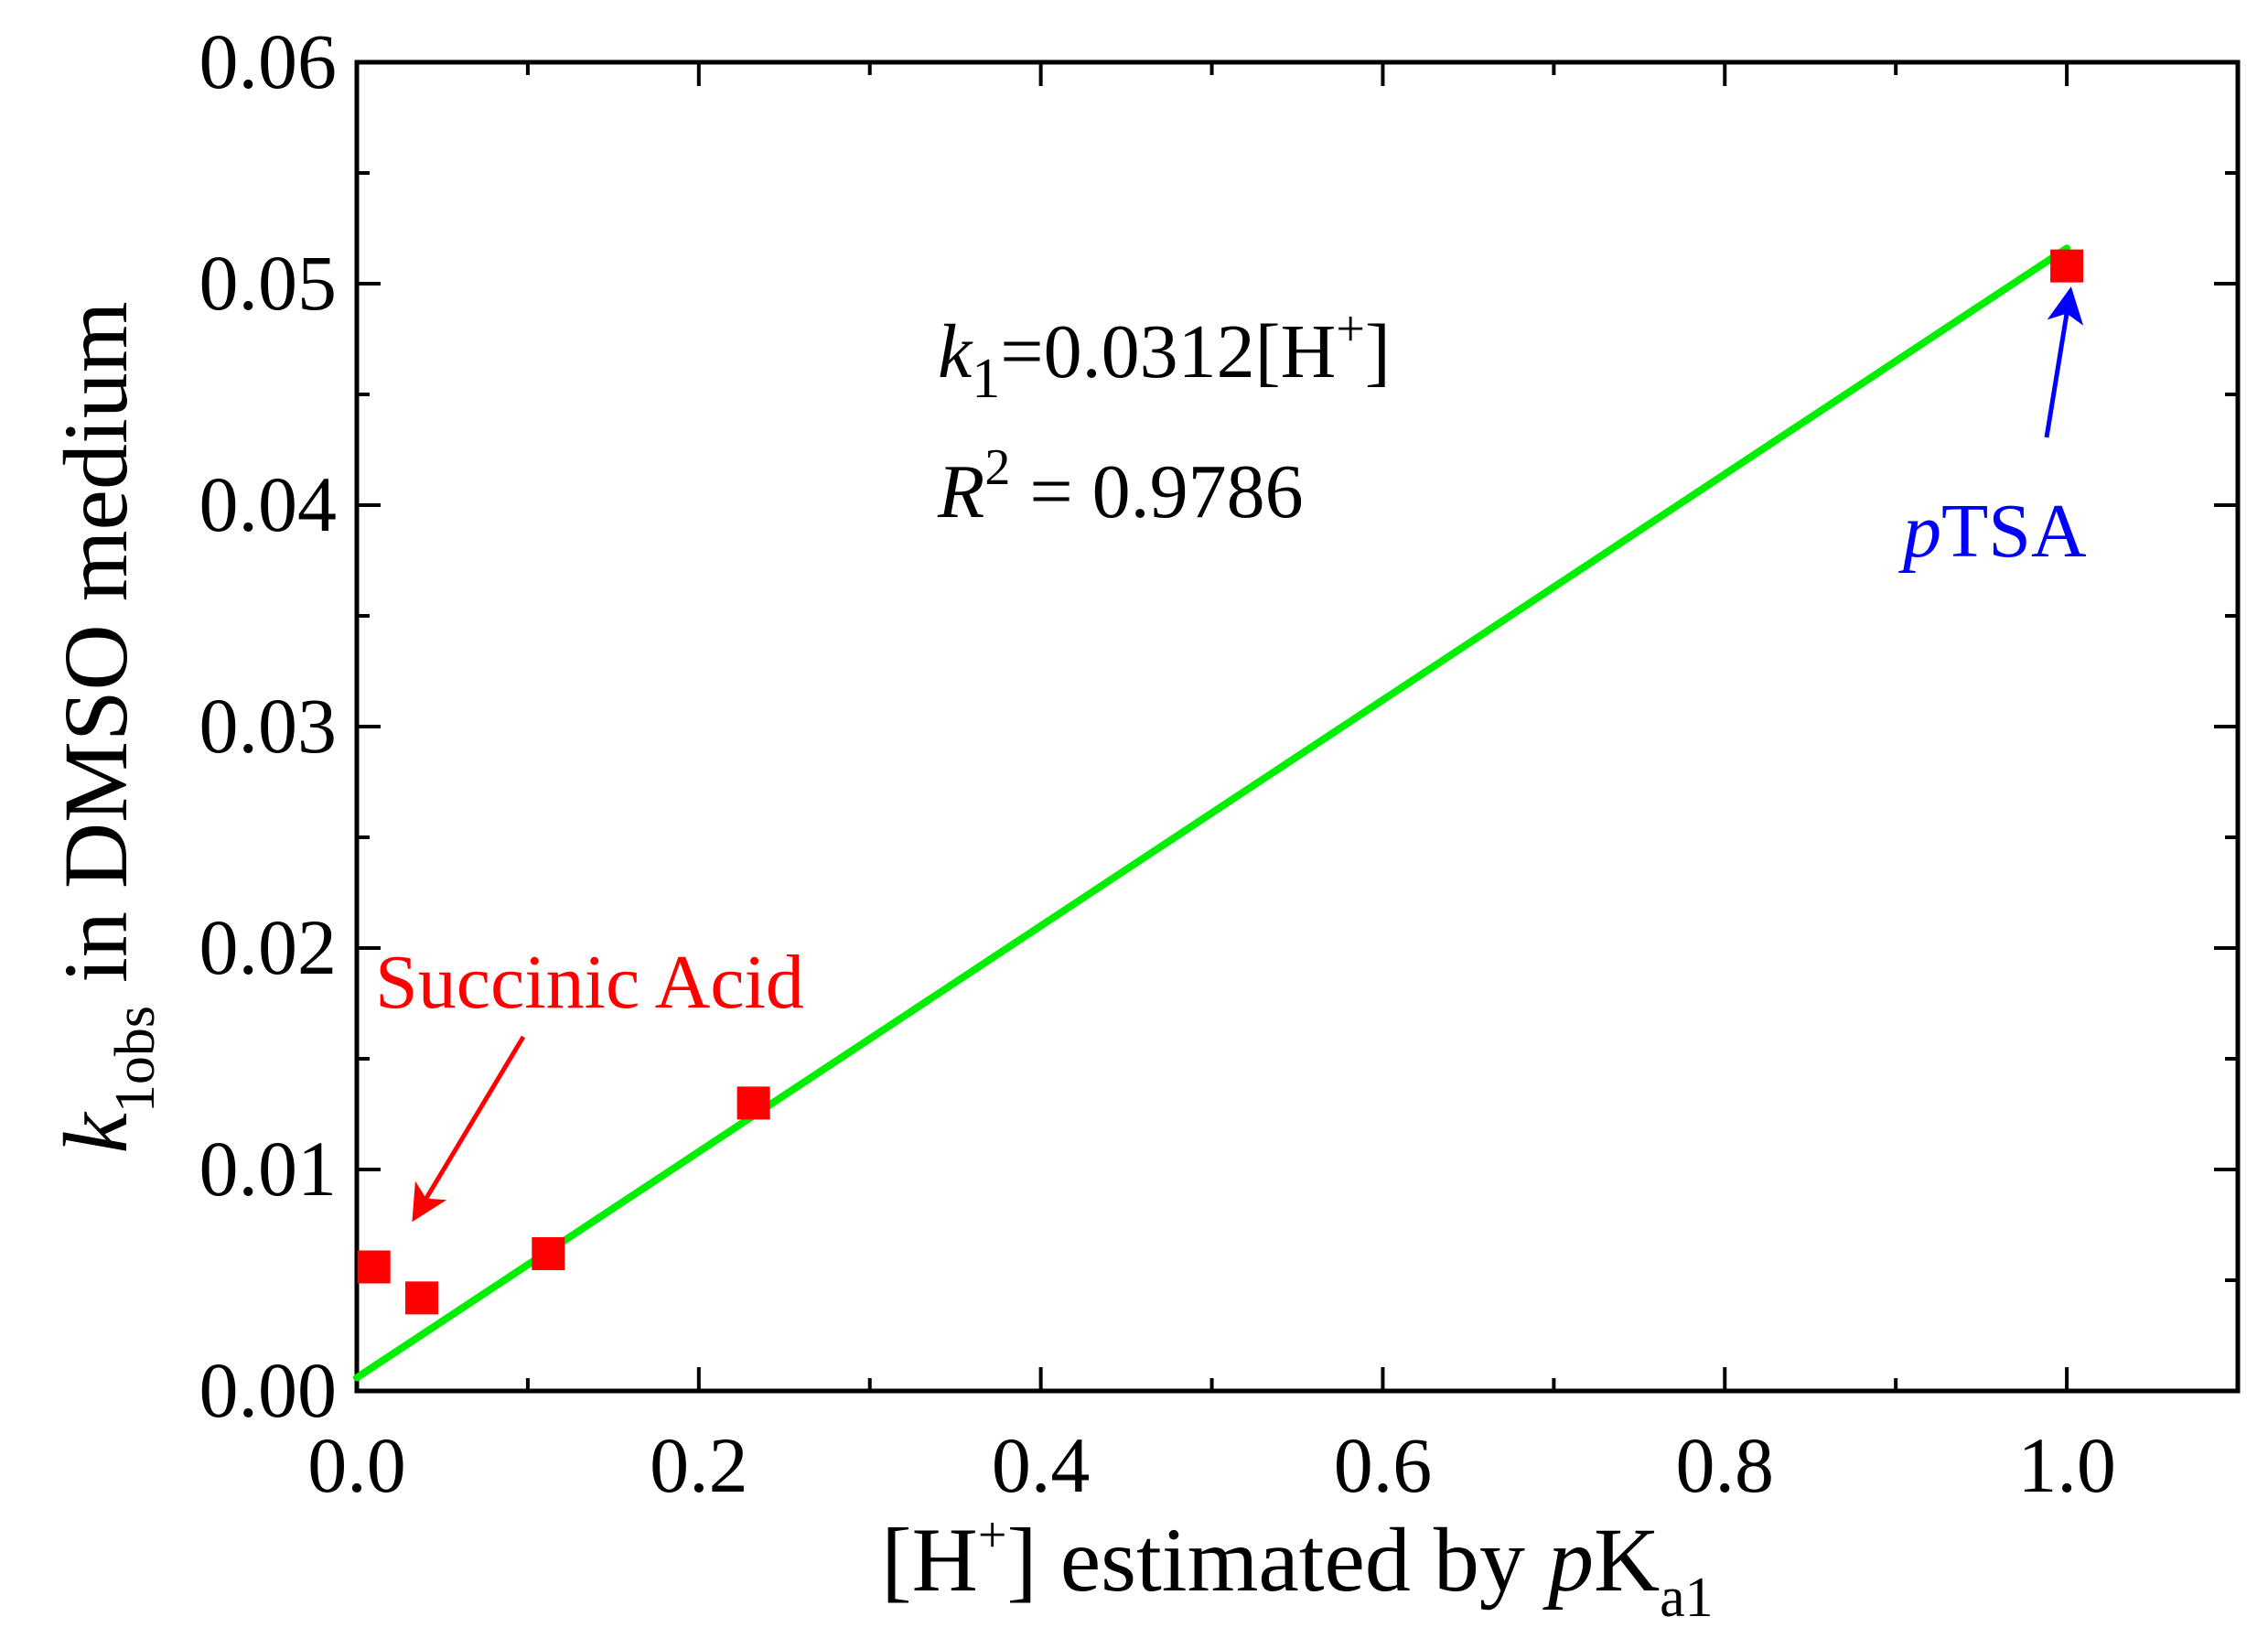  Describe the element at coordinates (268, 61) in the screenshot. I see `y-tick-label: 0.06` at that location.